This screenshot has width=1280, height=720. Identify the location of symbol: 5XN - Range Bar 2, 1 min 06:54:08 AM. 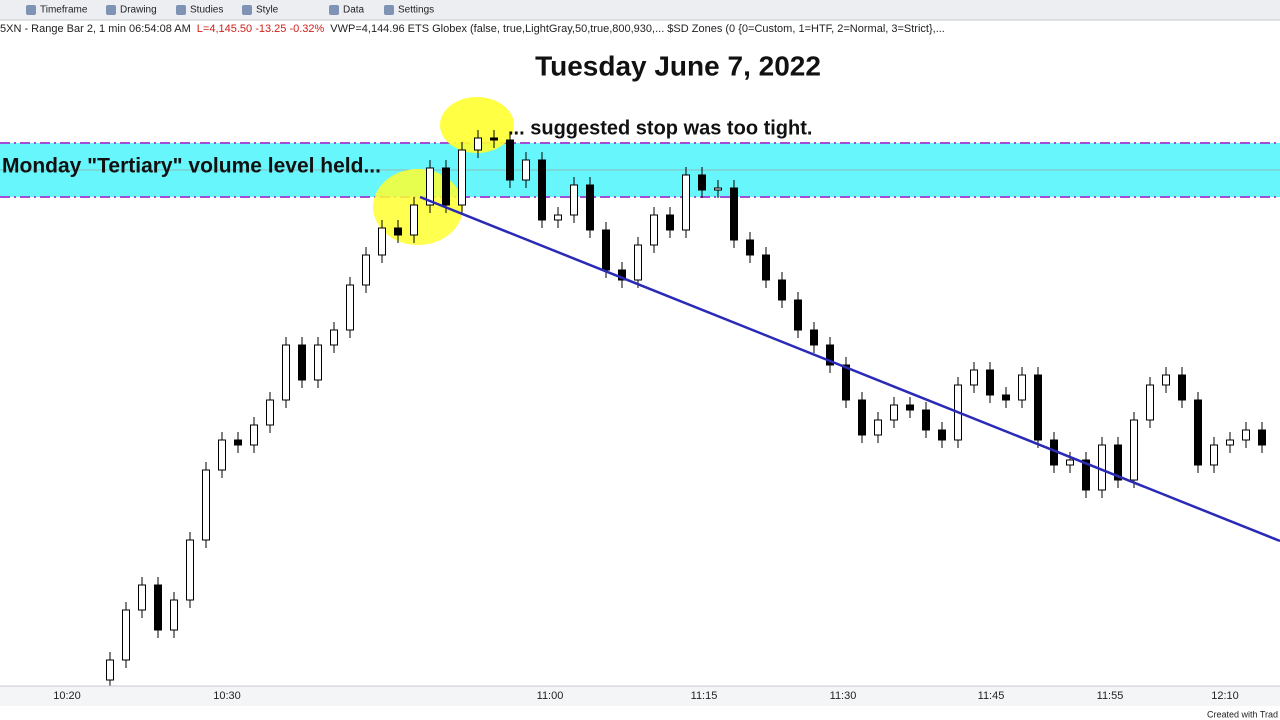
(95, 29).